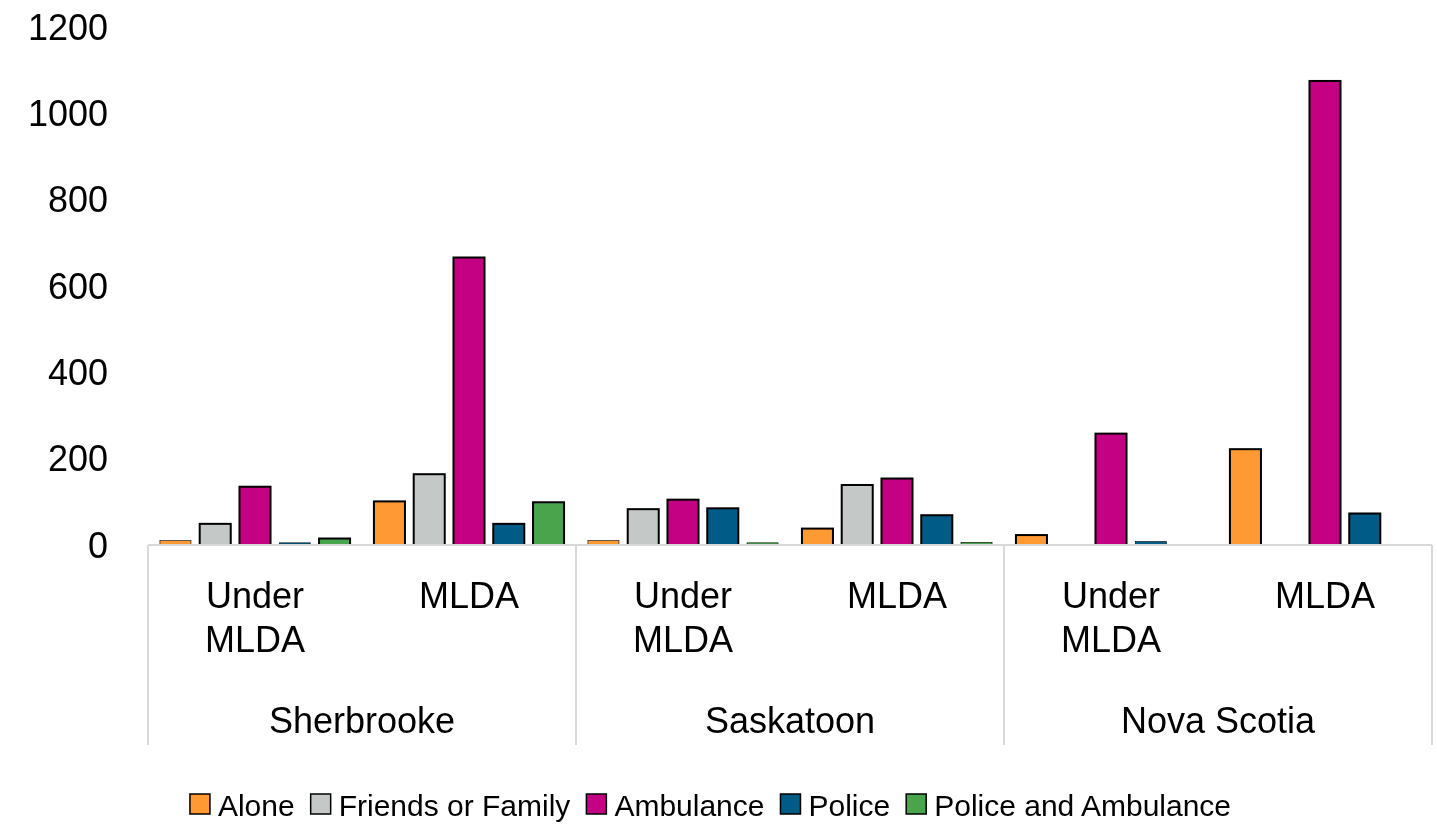 The width and height of the screenshot is (1437, 825). I want to click on y-tick-label: 1200, so click(67, 27).